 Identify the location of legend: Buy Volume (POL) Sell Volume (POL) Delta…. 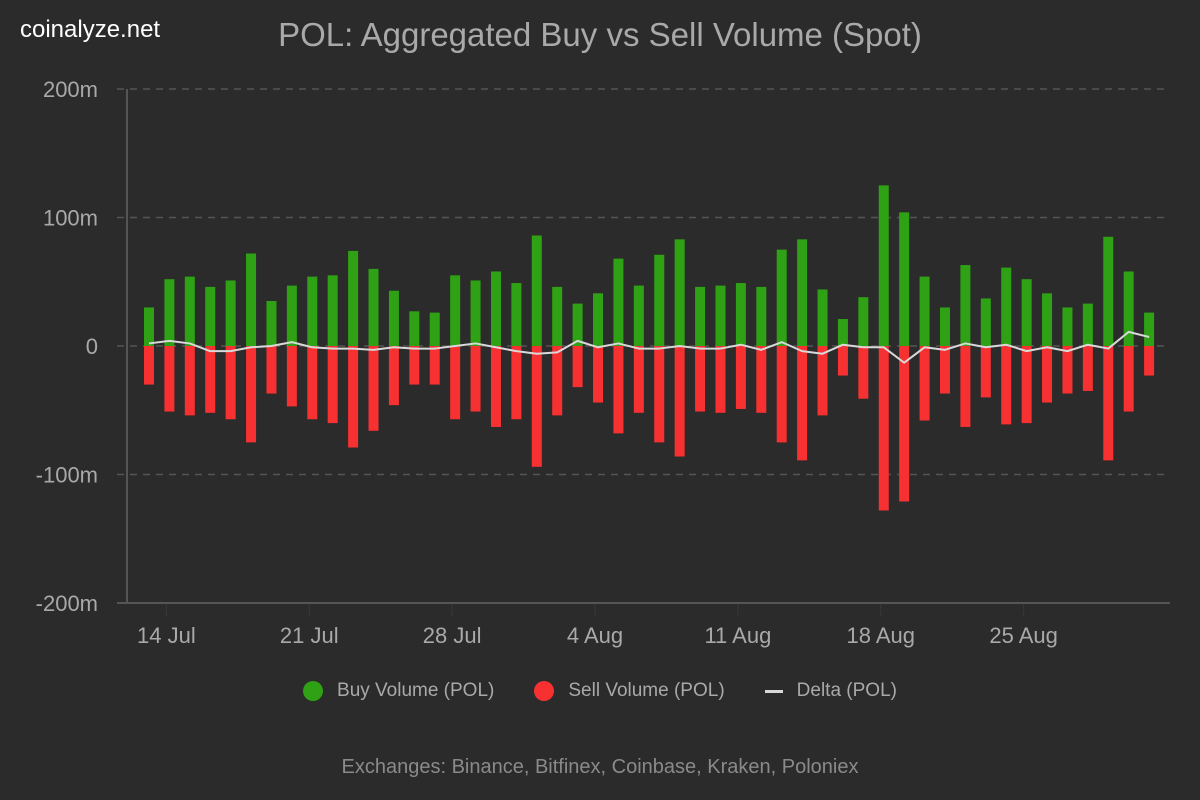
(600, 691).